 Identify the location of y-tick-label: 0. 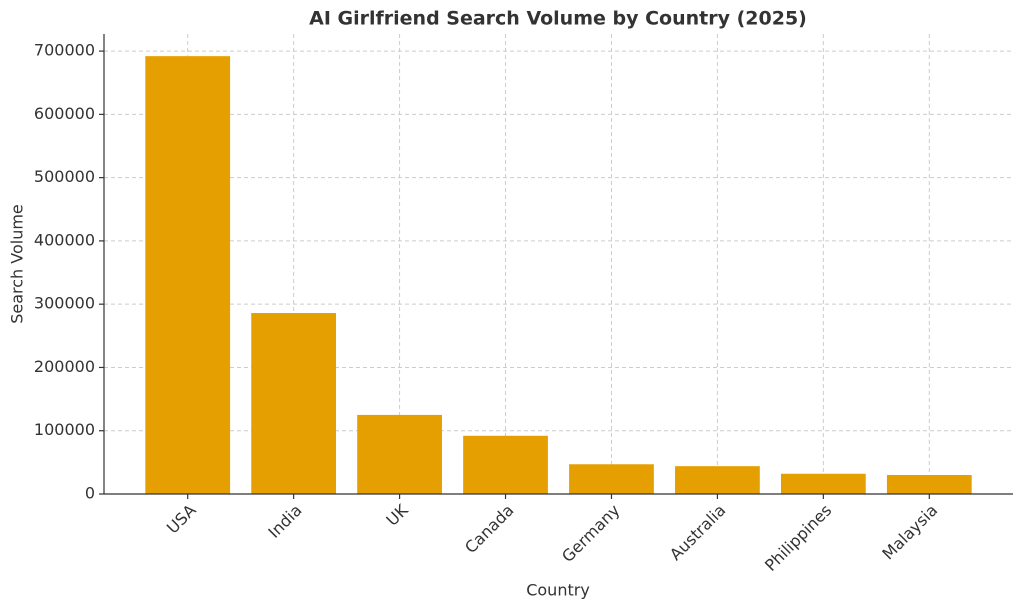
(90, 493).